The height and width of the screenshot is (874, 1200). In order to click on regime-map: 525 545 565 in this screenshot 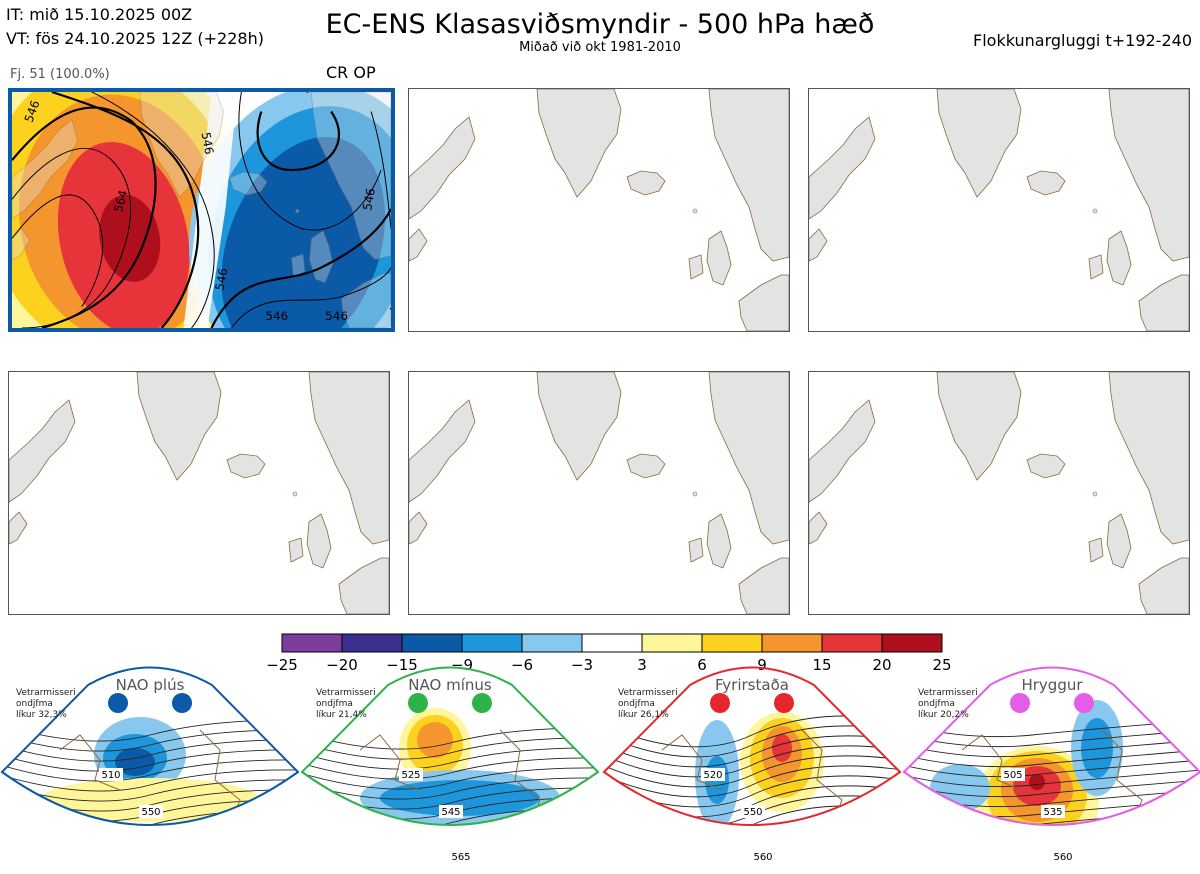, I will do `click(450, 764)`.